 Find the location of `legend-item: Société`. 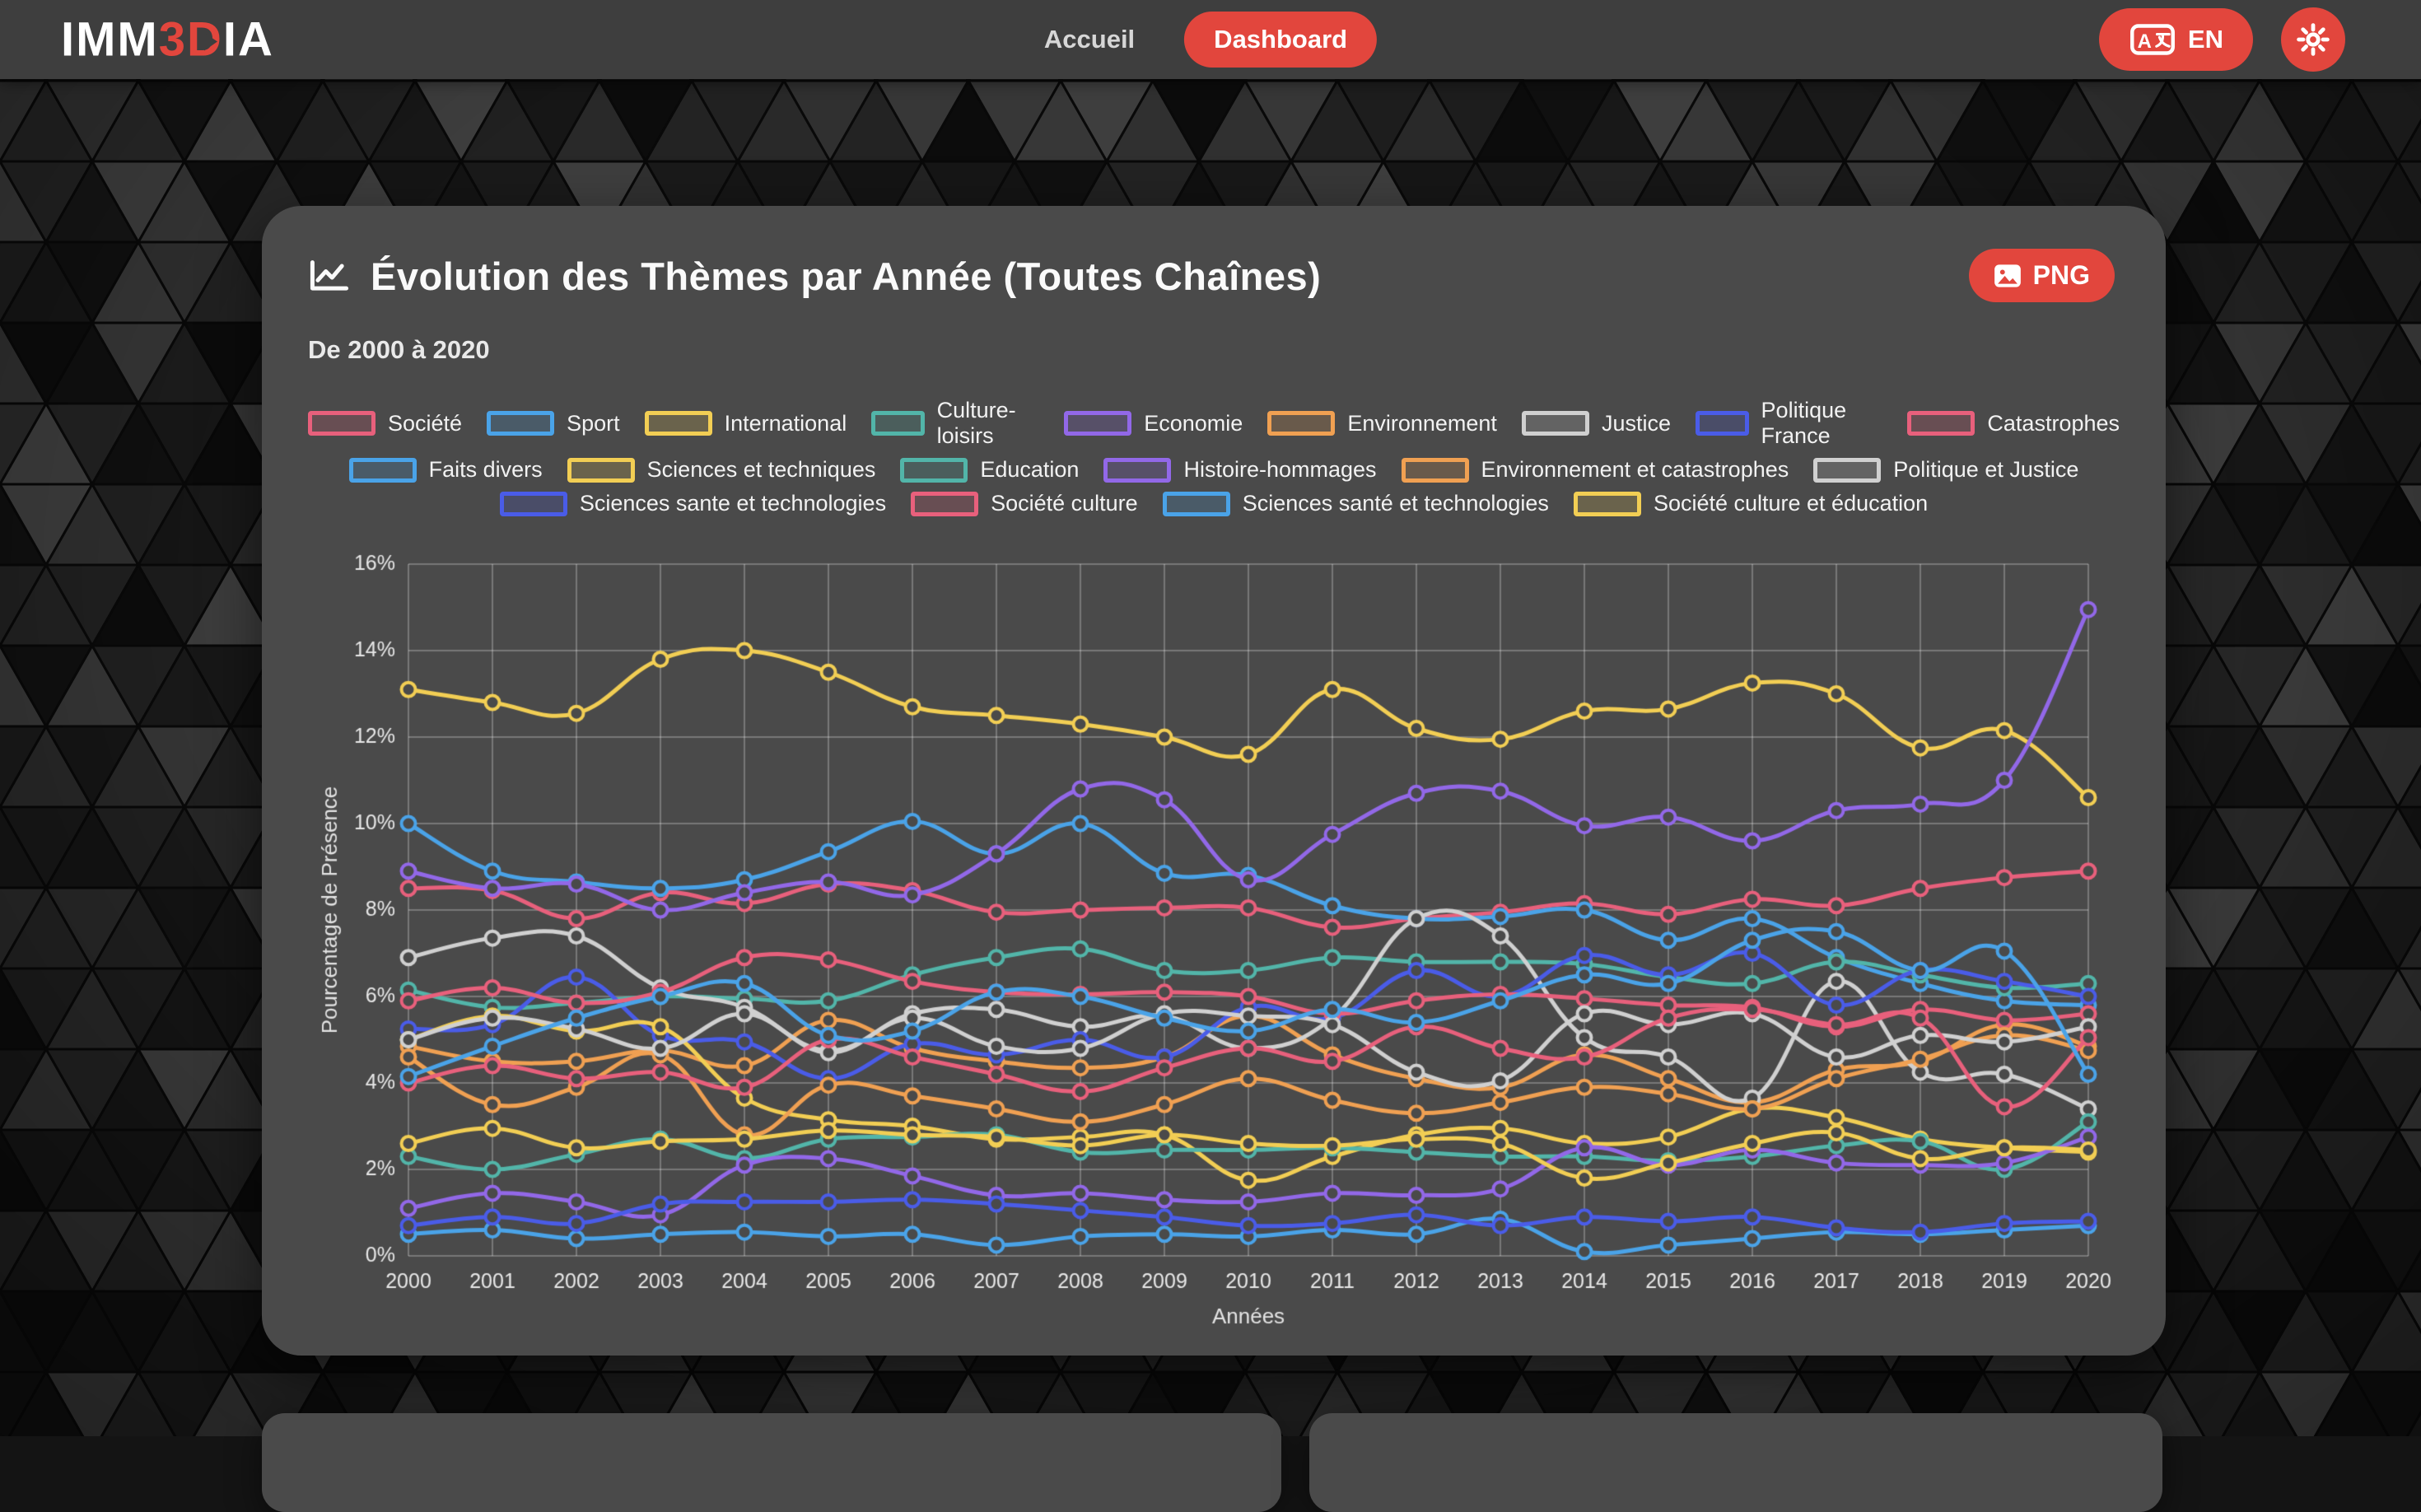

legend-item: Société is located at coordinates (385, 423).